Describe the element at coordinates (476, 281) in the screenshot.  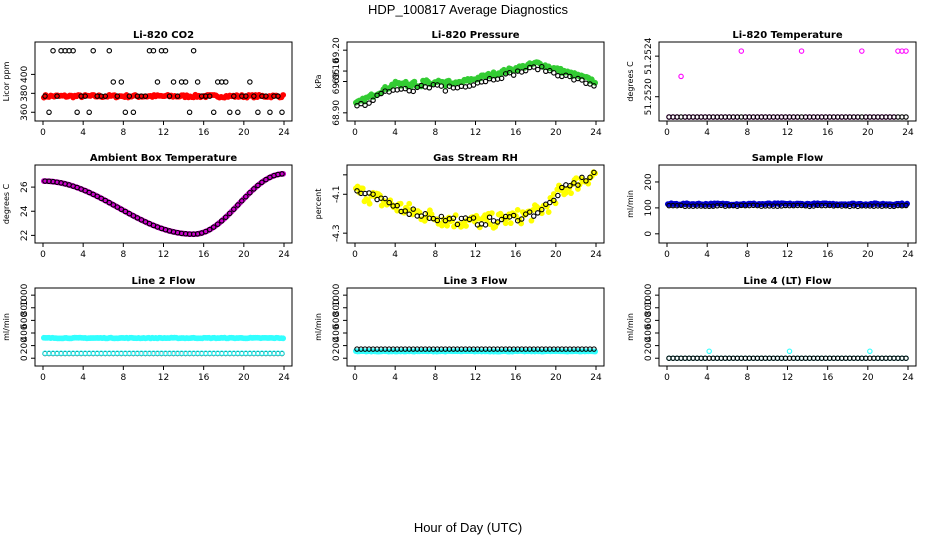
I see `panel-title: Line 3 Flow` at that location.